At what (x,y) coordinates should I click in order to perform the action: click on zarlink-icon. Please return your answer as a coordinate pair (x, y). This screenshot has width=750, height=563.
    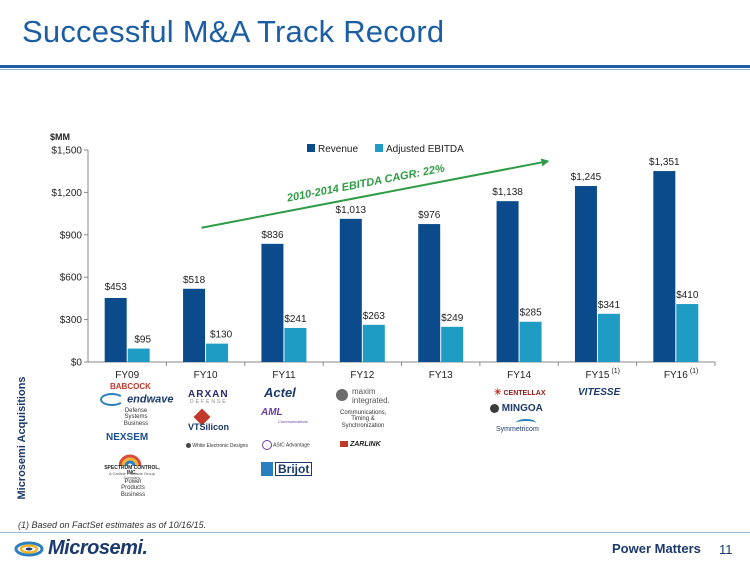
    Looking at the image, I should click on (344, 444).